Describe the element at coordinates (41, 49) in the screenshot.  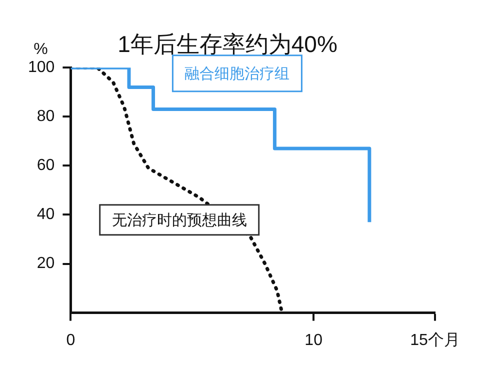
I see `y-axis-title: %` at that location.